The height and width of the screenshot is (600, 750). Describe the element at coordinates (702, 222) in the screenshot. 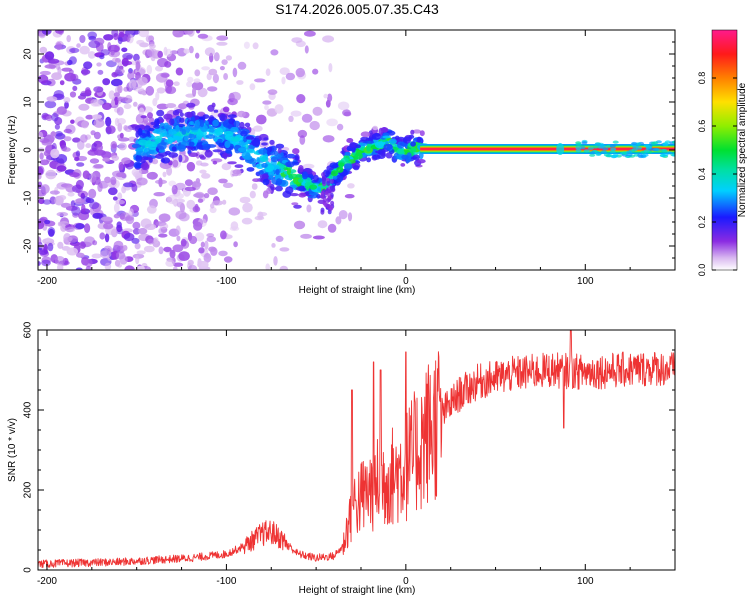

I see `colorbar-tick-label: 0.2` at that location.